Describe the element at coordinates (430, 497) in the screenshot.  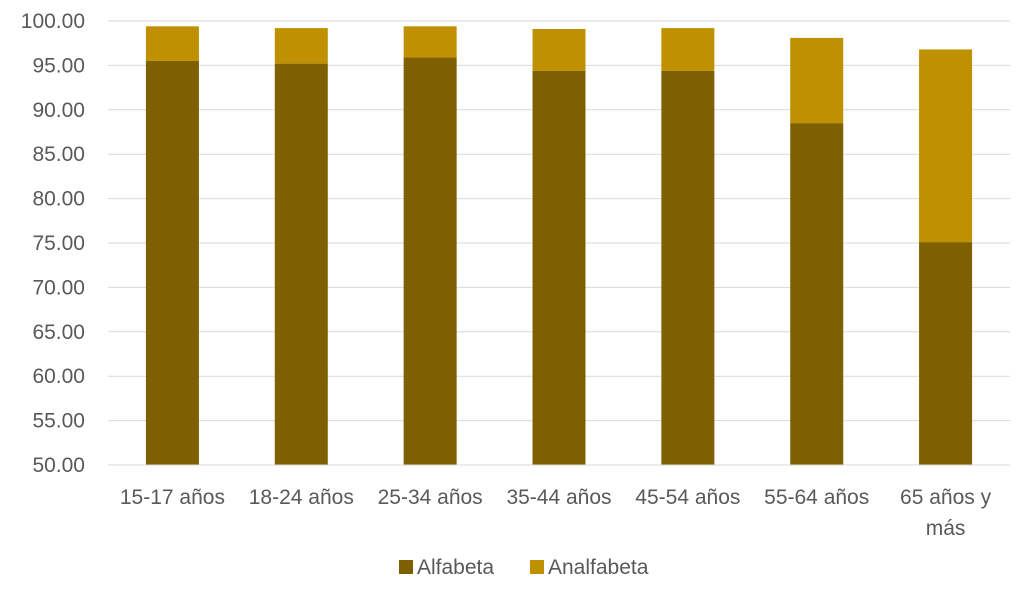
I see `x-category-label: 25-34 años` at that location.